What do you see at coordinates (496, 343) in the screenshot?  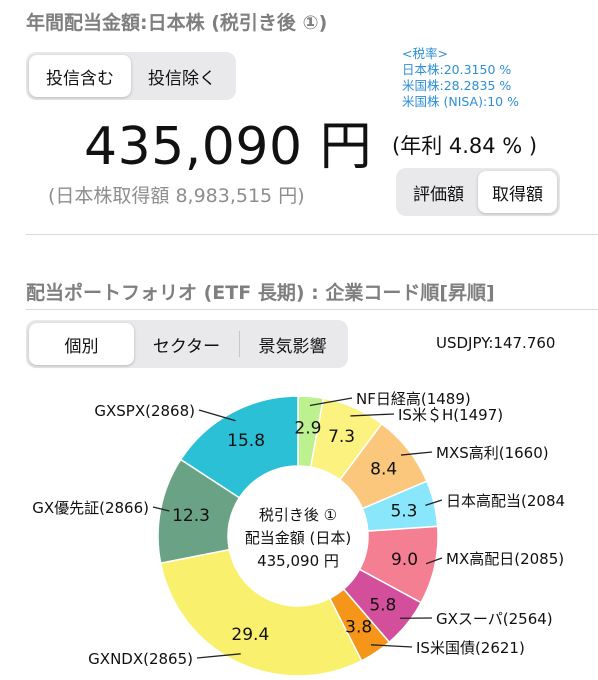 I see `usdjpy-rate: USDJPY:147.760` at bounding box center [496, 343].